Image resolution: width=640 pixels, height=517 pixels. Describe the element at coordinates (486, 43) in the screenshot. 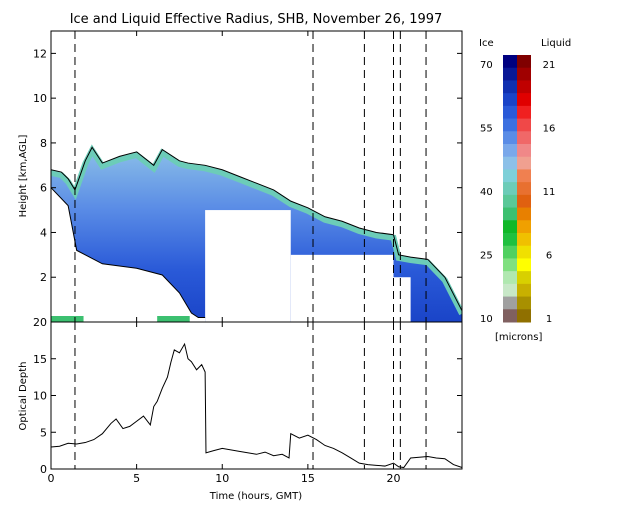

I see `colorbar-ice-label: Ice` at that location.